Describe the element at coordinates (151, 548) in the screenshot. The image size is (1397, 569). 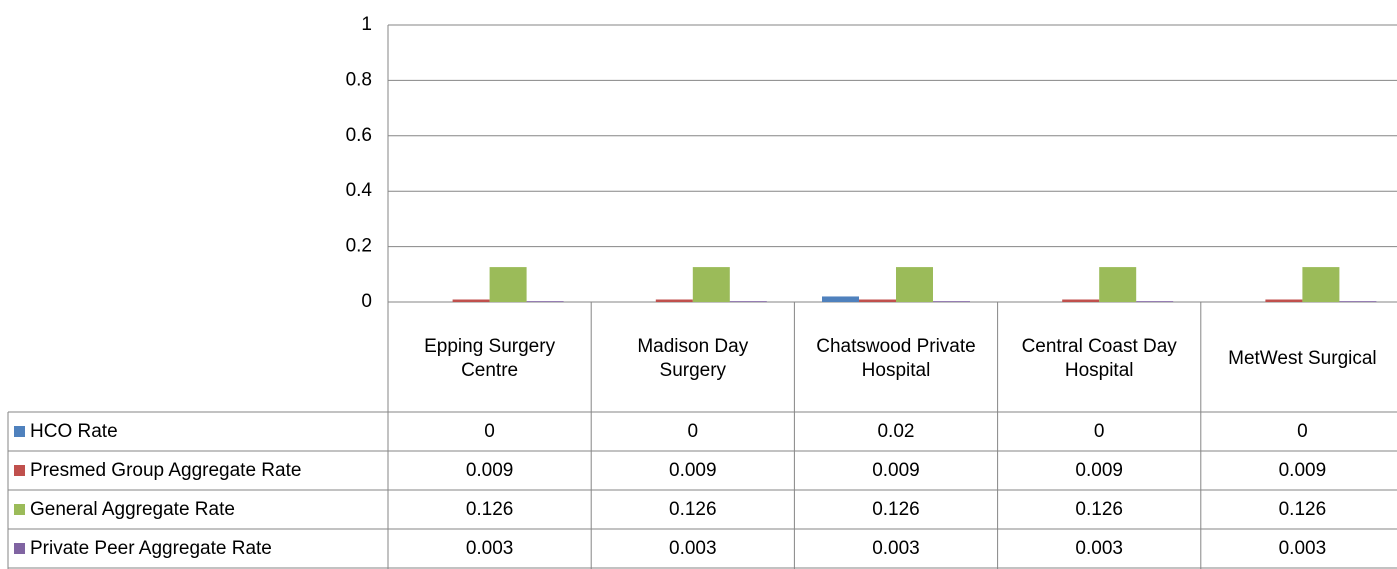
I see `legend-label: Private Peer Aggregate Rate` at that location.